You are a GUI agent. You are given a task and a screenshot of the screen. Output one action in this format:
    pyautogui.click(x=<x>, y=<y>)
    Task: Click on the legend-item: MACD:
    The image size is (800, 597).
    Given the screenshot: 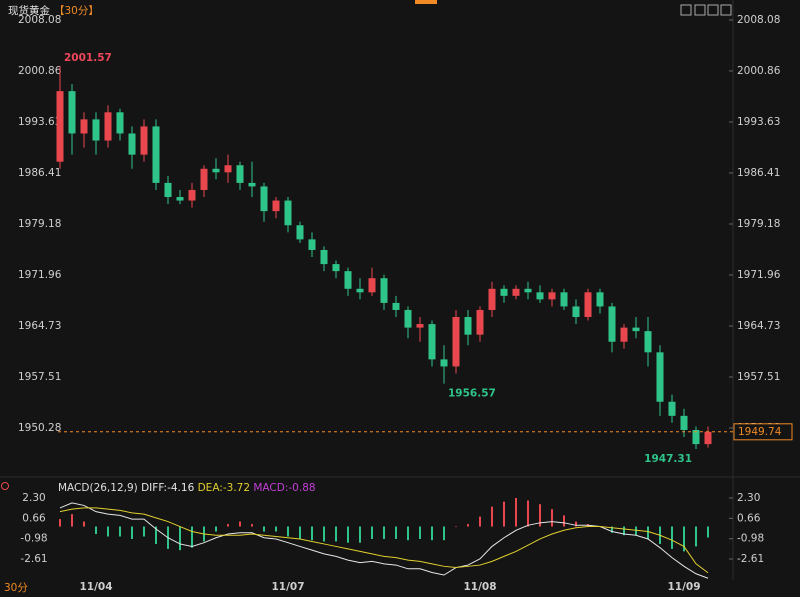 What is the action you would take?
    pyautogui.click(x=270, y=488)
    